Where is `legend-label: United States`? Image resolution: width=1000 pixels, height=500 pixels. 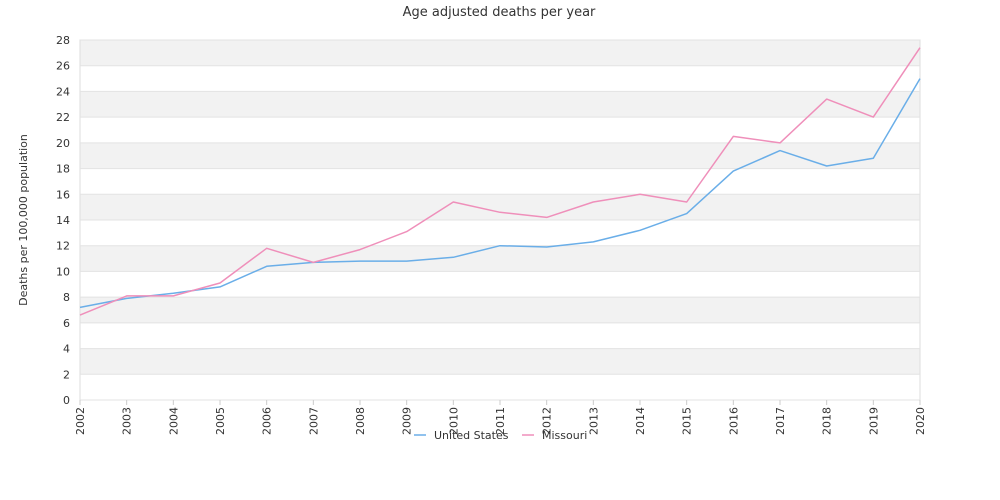 legend-label: United States is located at coordinates (471, 435).